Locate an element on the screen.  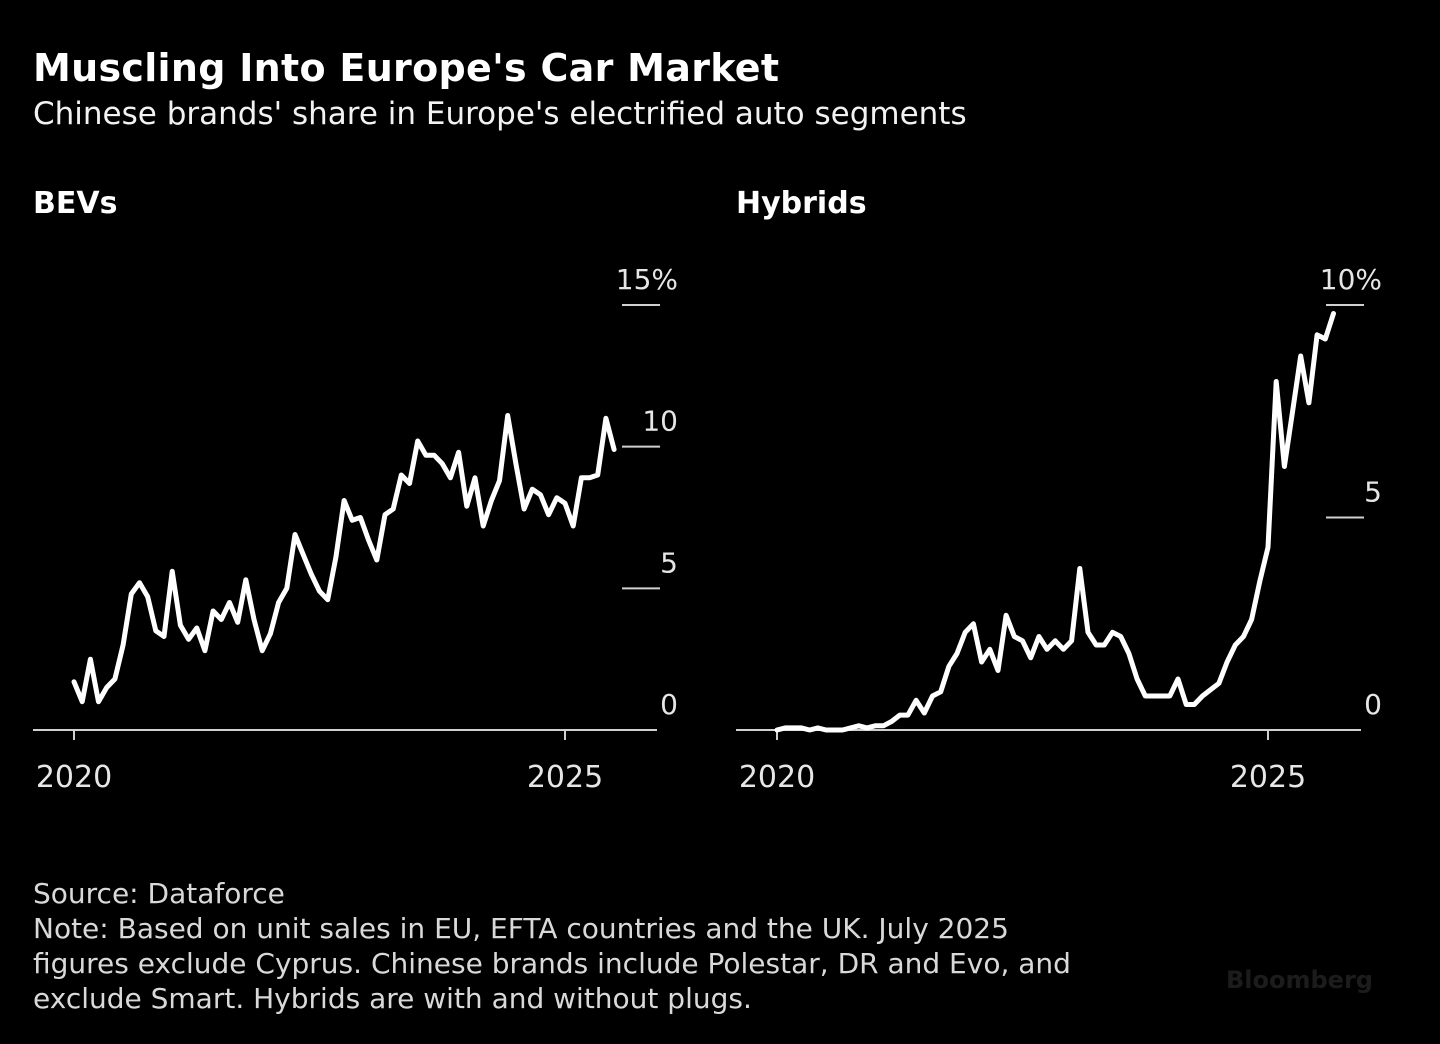
hybrid-panel-title: Hybrids is located at coordinates (801, 203).